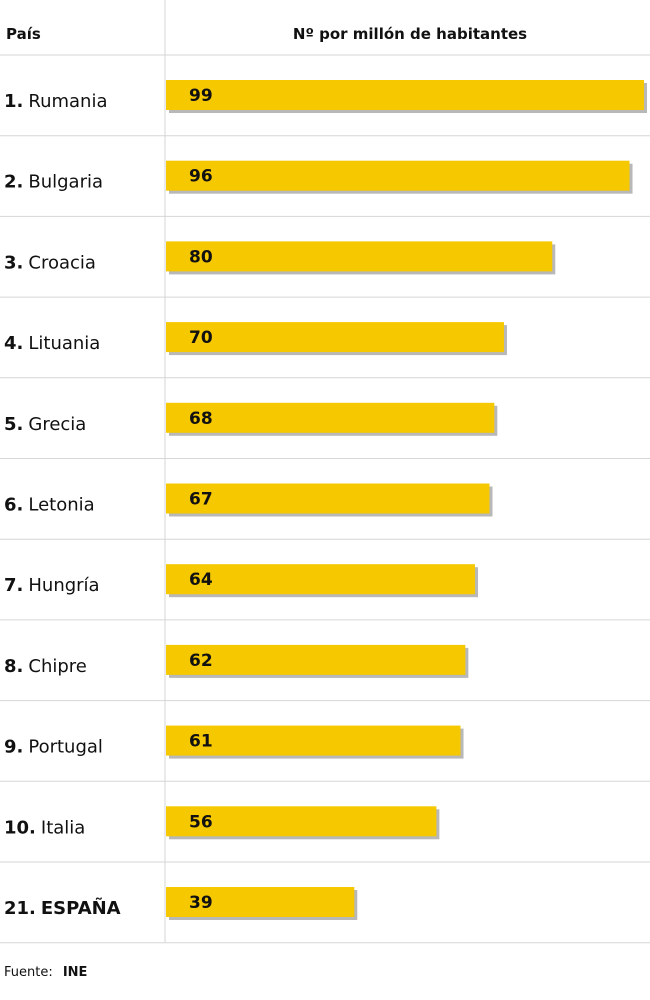 Image resolution: width=650 pixels, height=1000 pixels. I want to click on row-country-name: ESPAÑA, so click(81, 907).